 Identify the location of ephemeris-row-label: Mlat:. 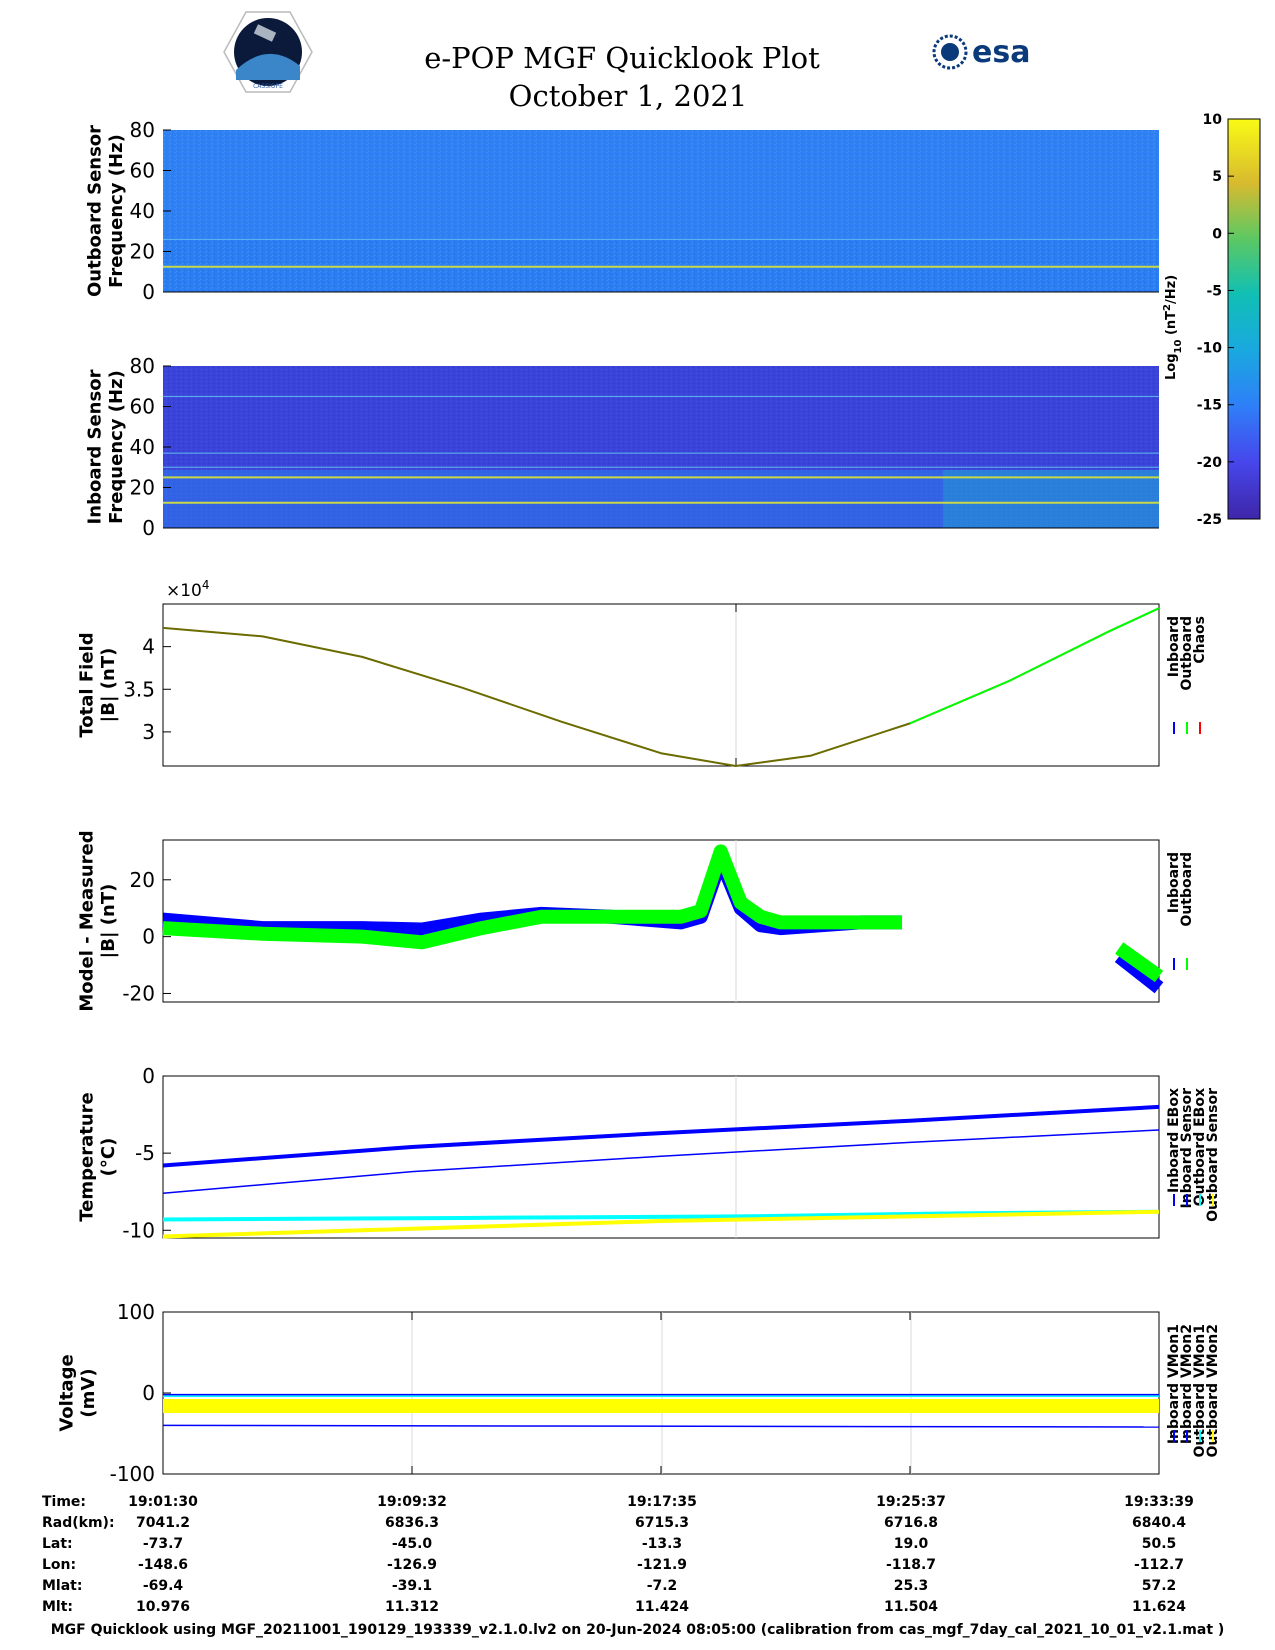
(62, 1586).